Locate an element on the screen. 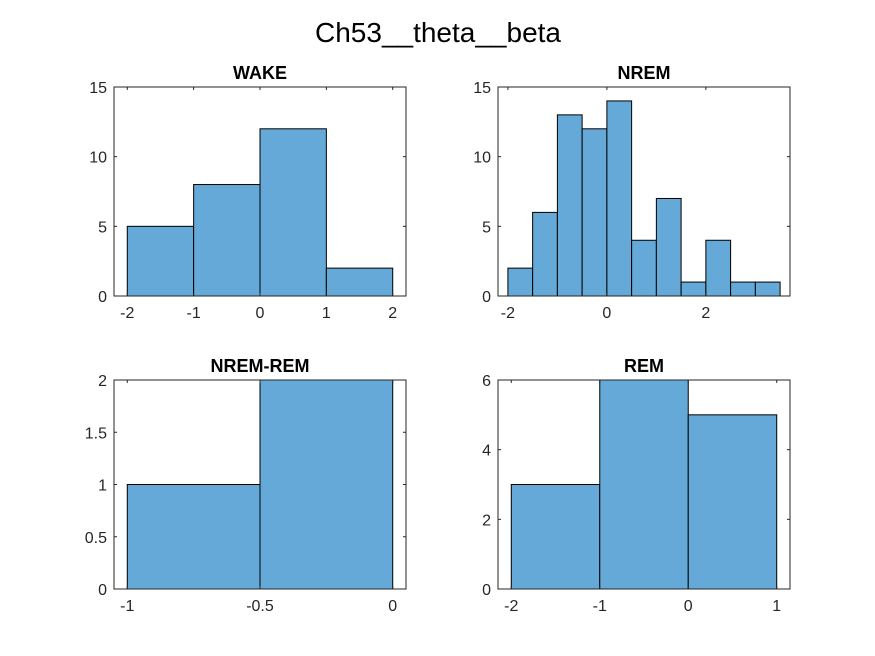 Image resolution: width=875 pixels, height=656 pixels. subplot-1: -2 0 2 0 5 10 15 NREM is located at coordinates (632, 192).